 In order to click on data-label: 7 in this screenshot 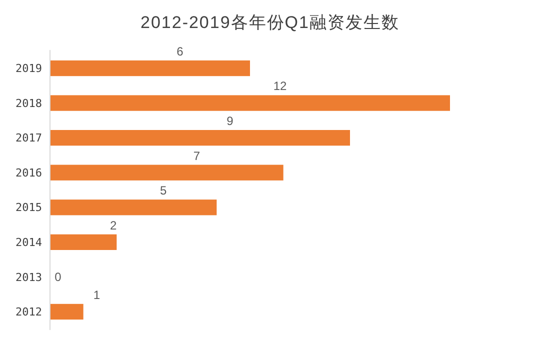, I will do `click(196, 155)`.